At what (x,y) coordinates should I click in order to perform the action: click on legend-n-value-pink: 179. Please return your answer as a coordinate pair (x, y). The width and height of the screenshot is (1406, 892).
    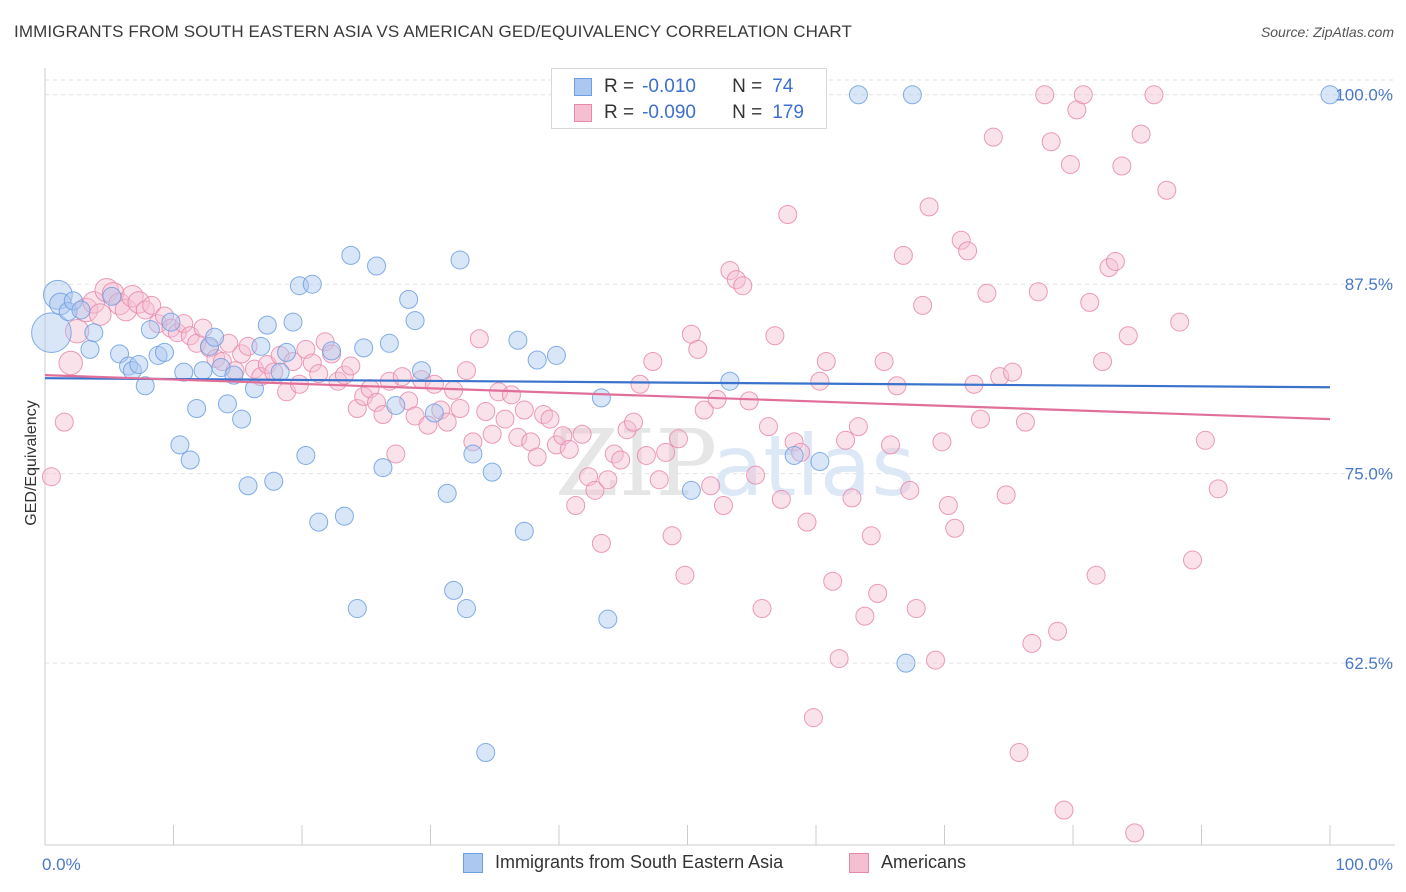
    Looking at the image, I should click on (788, 112).